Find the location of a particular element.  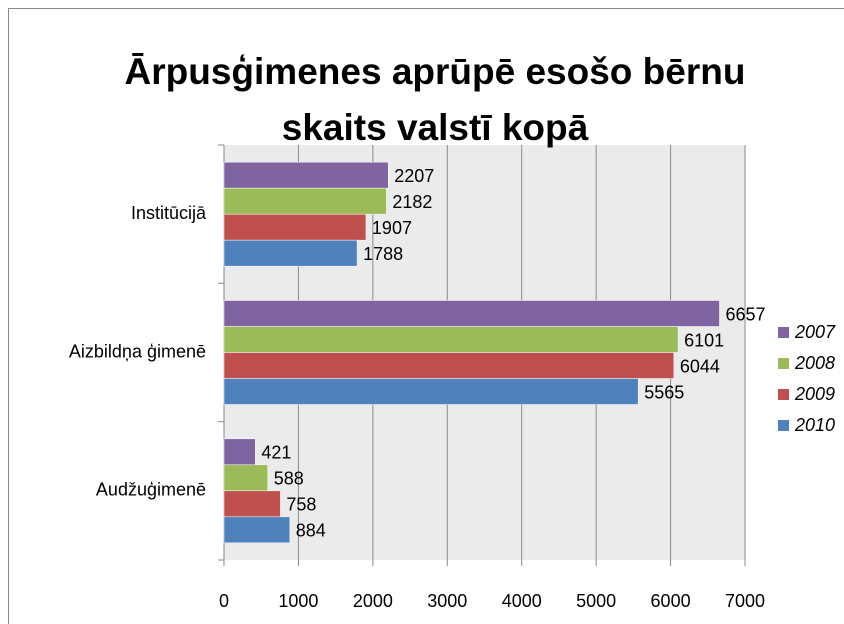

x-tick-label: 1000 is located at coordinates (298, 601).